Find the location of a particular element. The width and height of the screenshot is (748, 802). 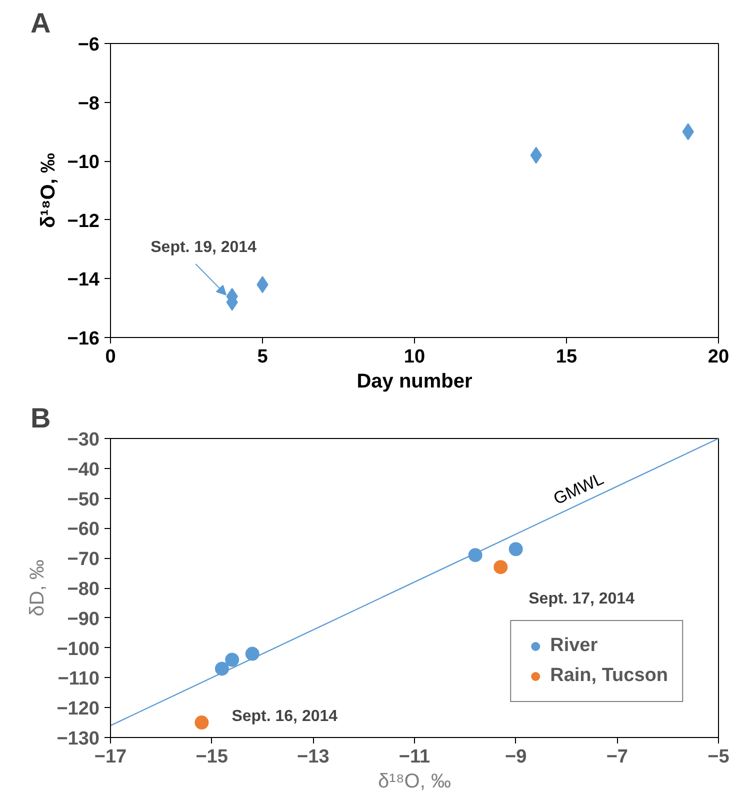

y-tick-label: −110 is located at coordinates (79, 679).